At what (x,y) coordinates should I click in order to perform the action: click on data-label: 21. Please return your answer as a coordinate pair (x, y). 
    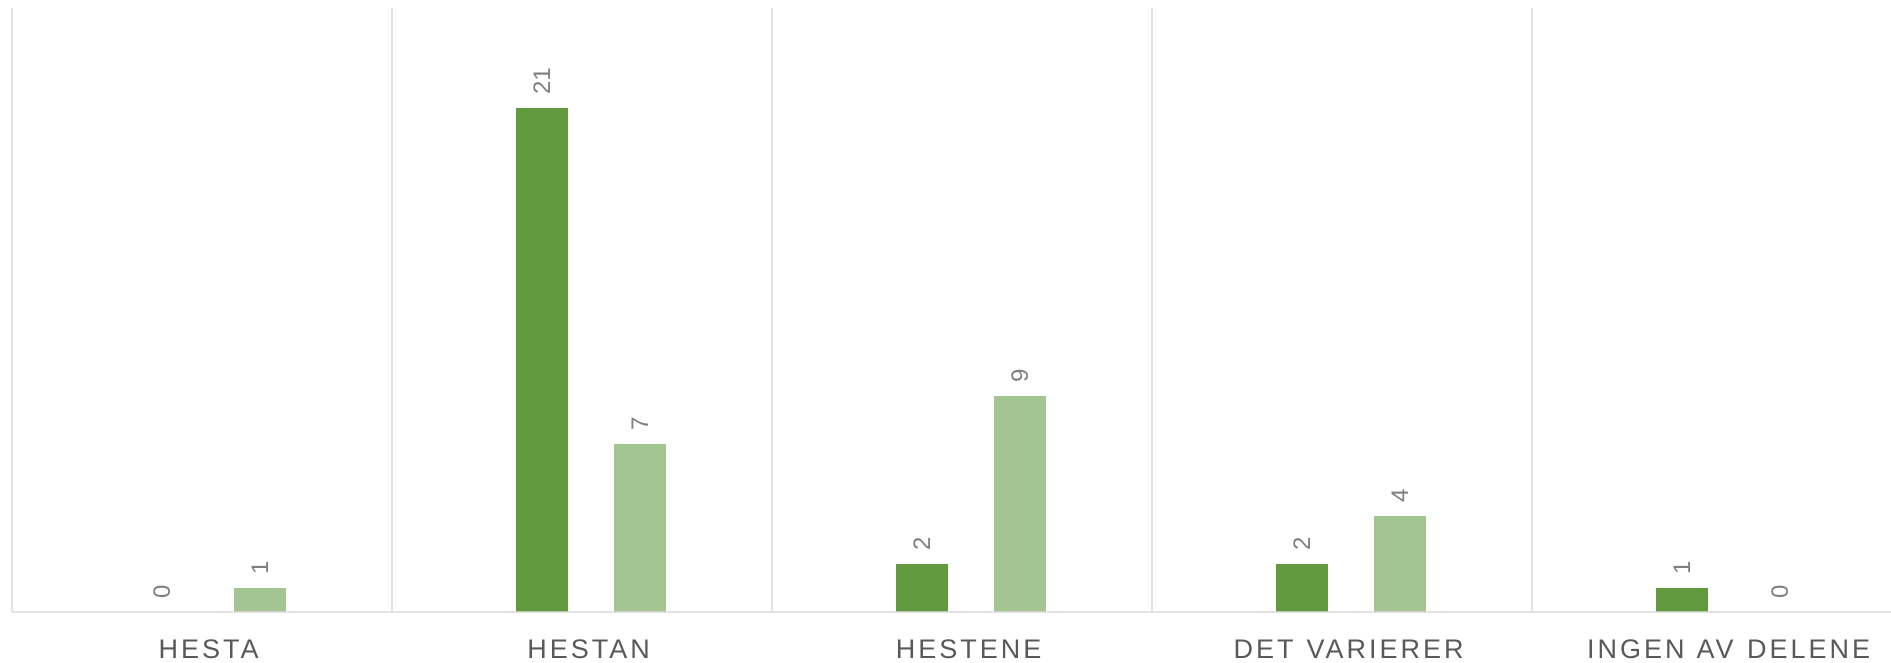
    Looking at the image, I should click on (542, 80).